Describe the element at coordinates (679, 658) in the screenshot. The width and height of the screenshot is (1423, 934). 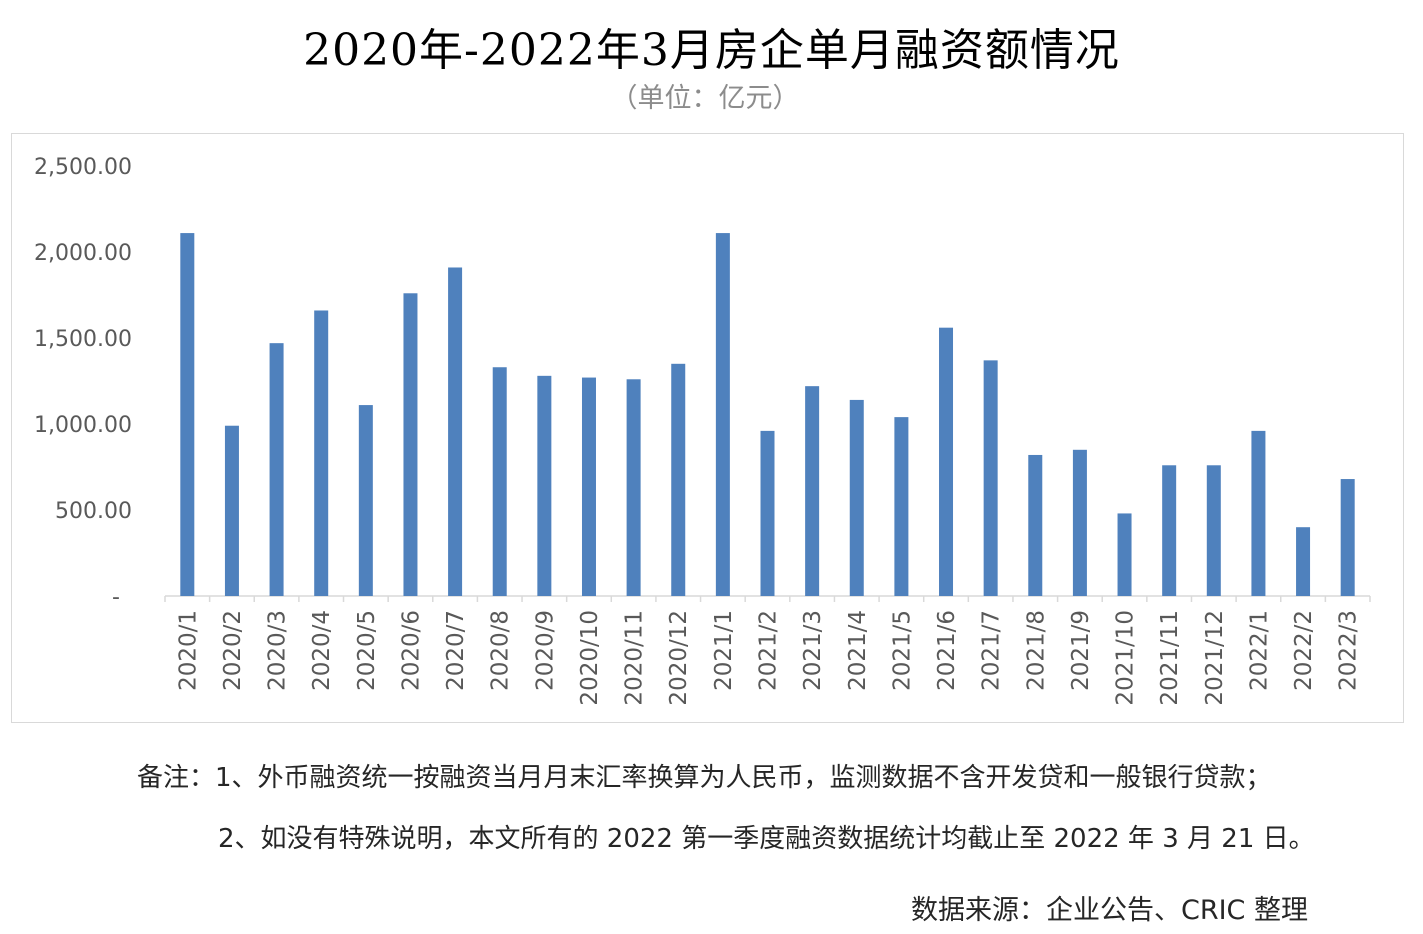
I see `x-tick-label: 2020/12` at that location.